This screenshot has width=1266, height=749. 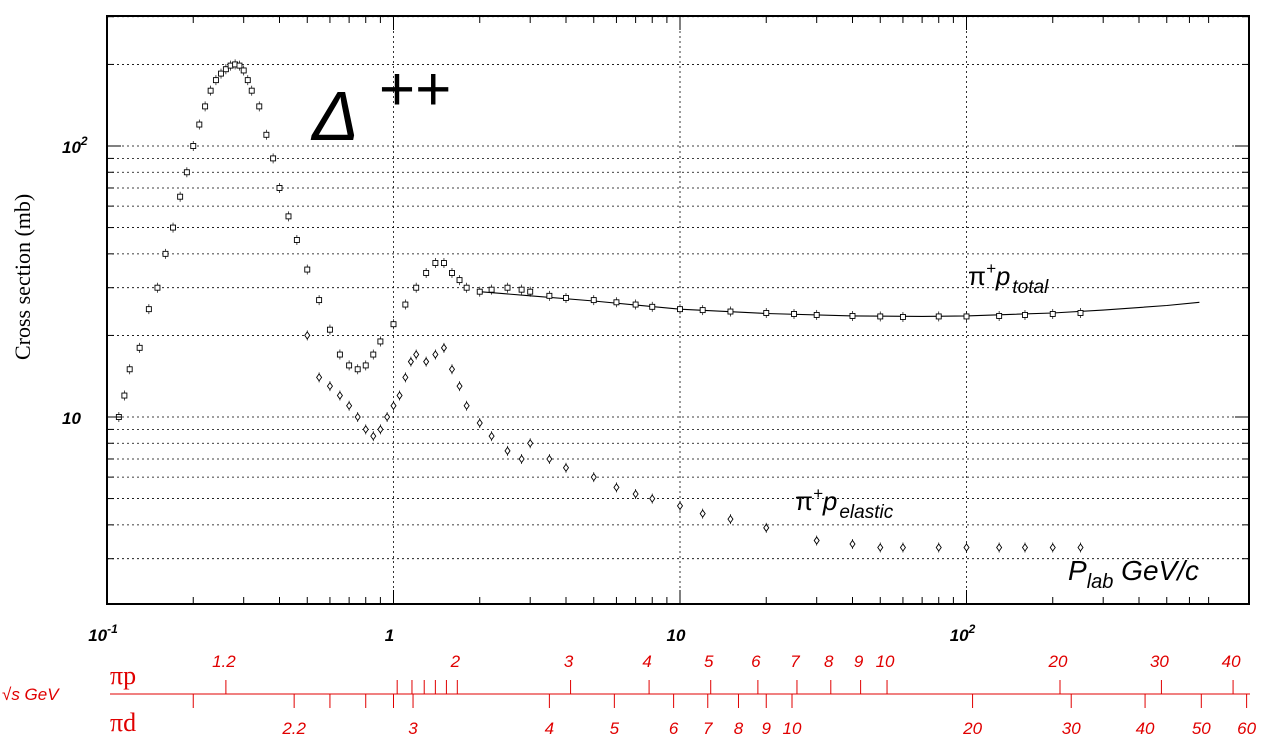 I want to click on pi-p-tick-label: 10, so click(x=885, y=661).